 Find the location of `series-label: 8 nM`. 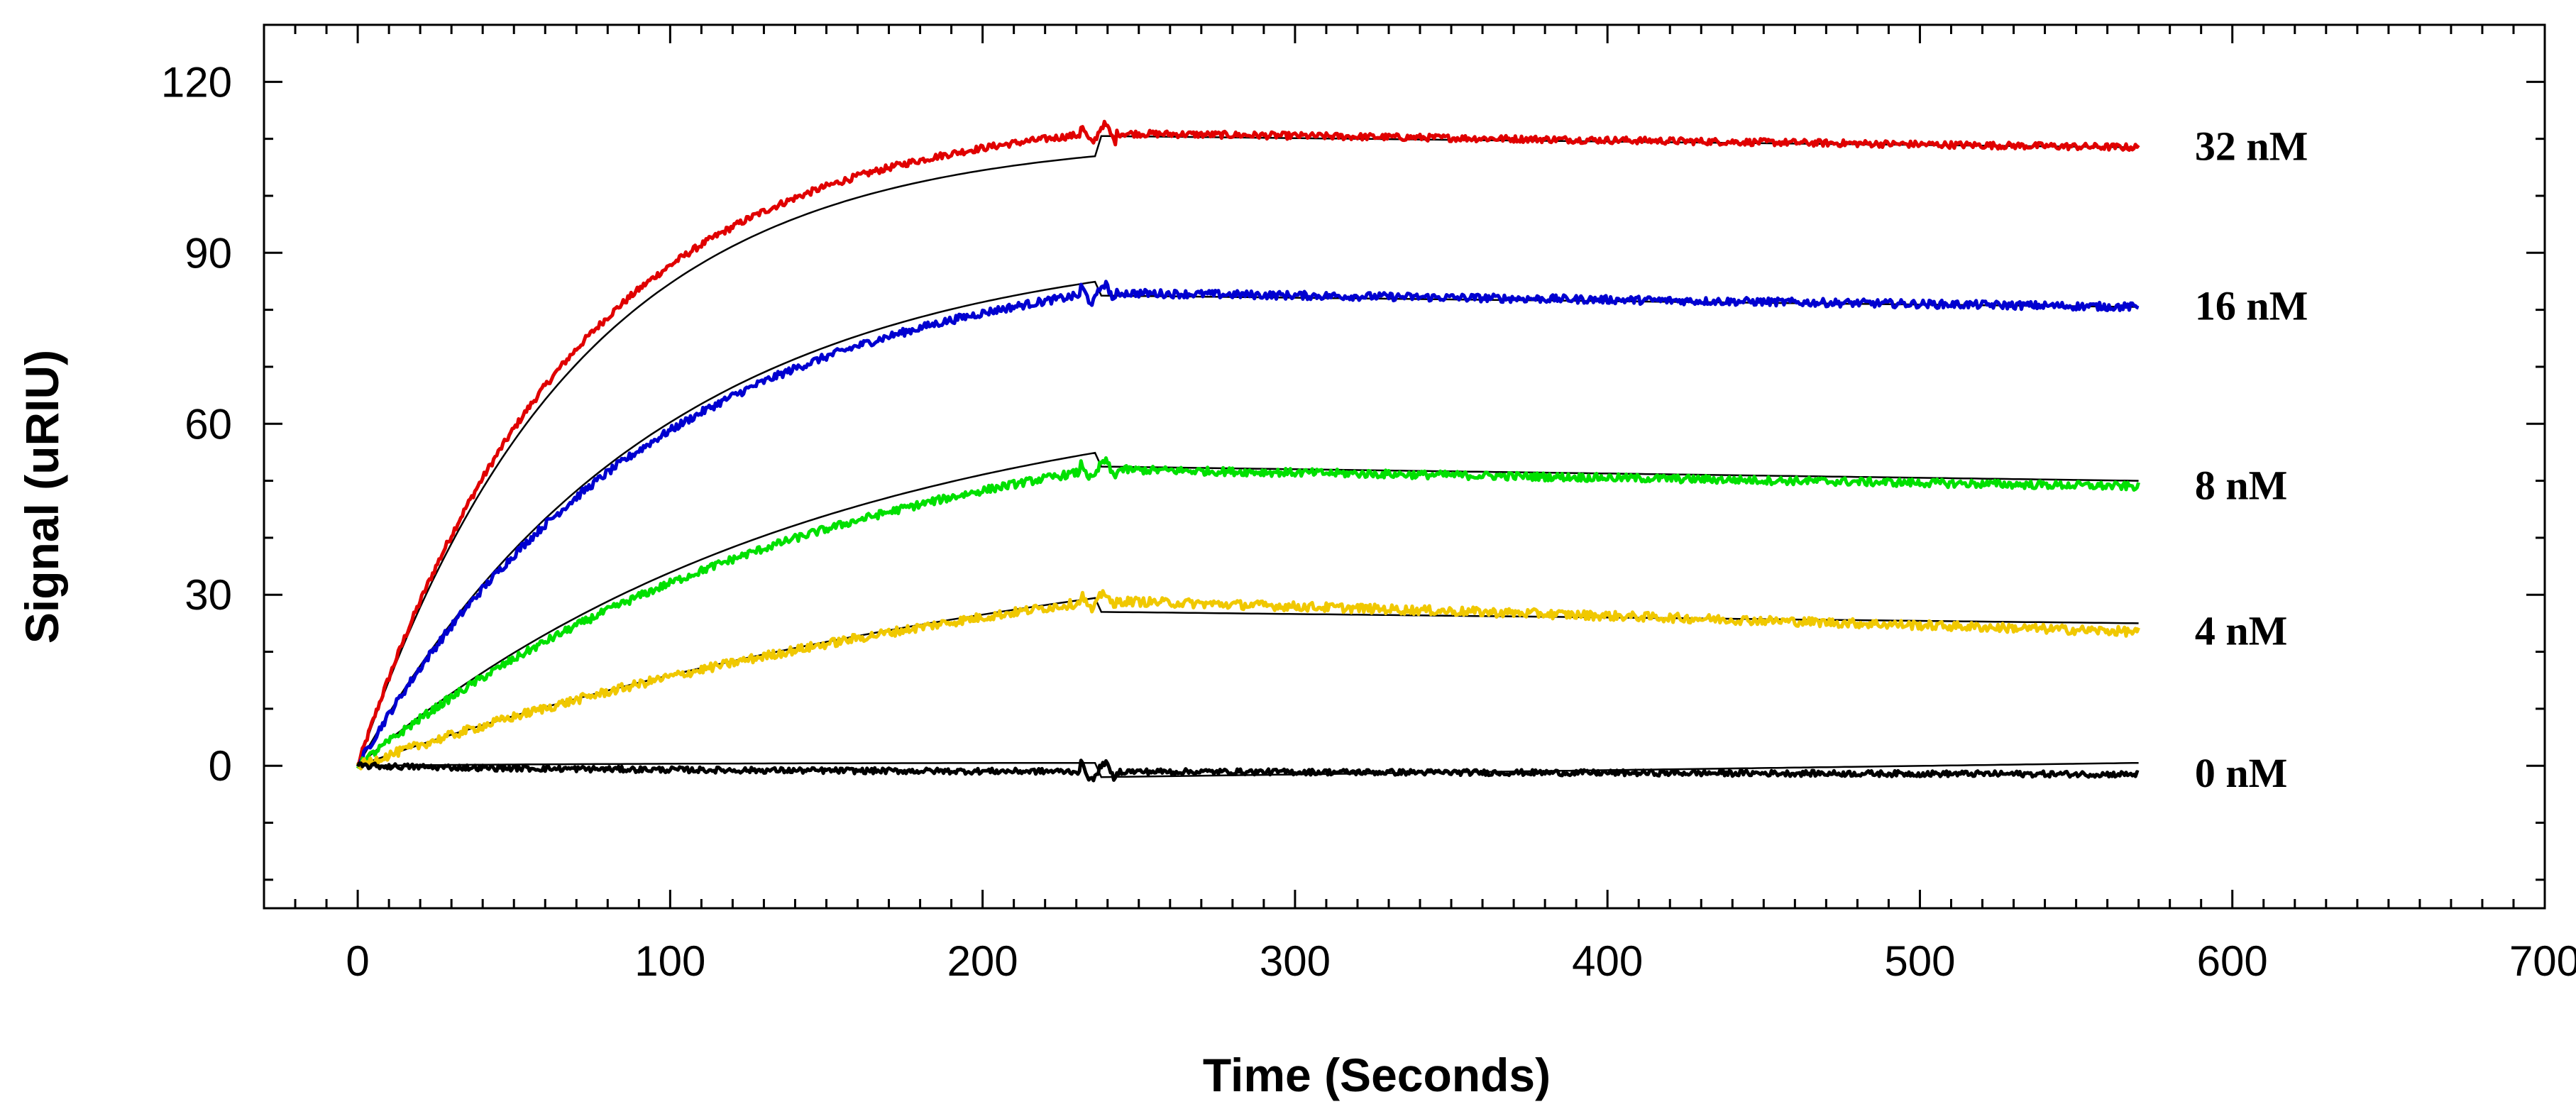

series-label: 8 nM is located at coordinates (2241, 486).